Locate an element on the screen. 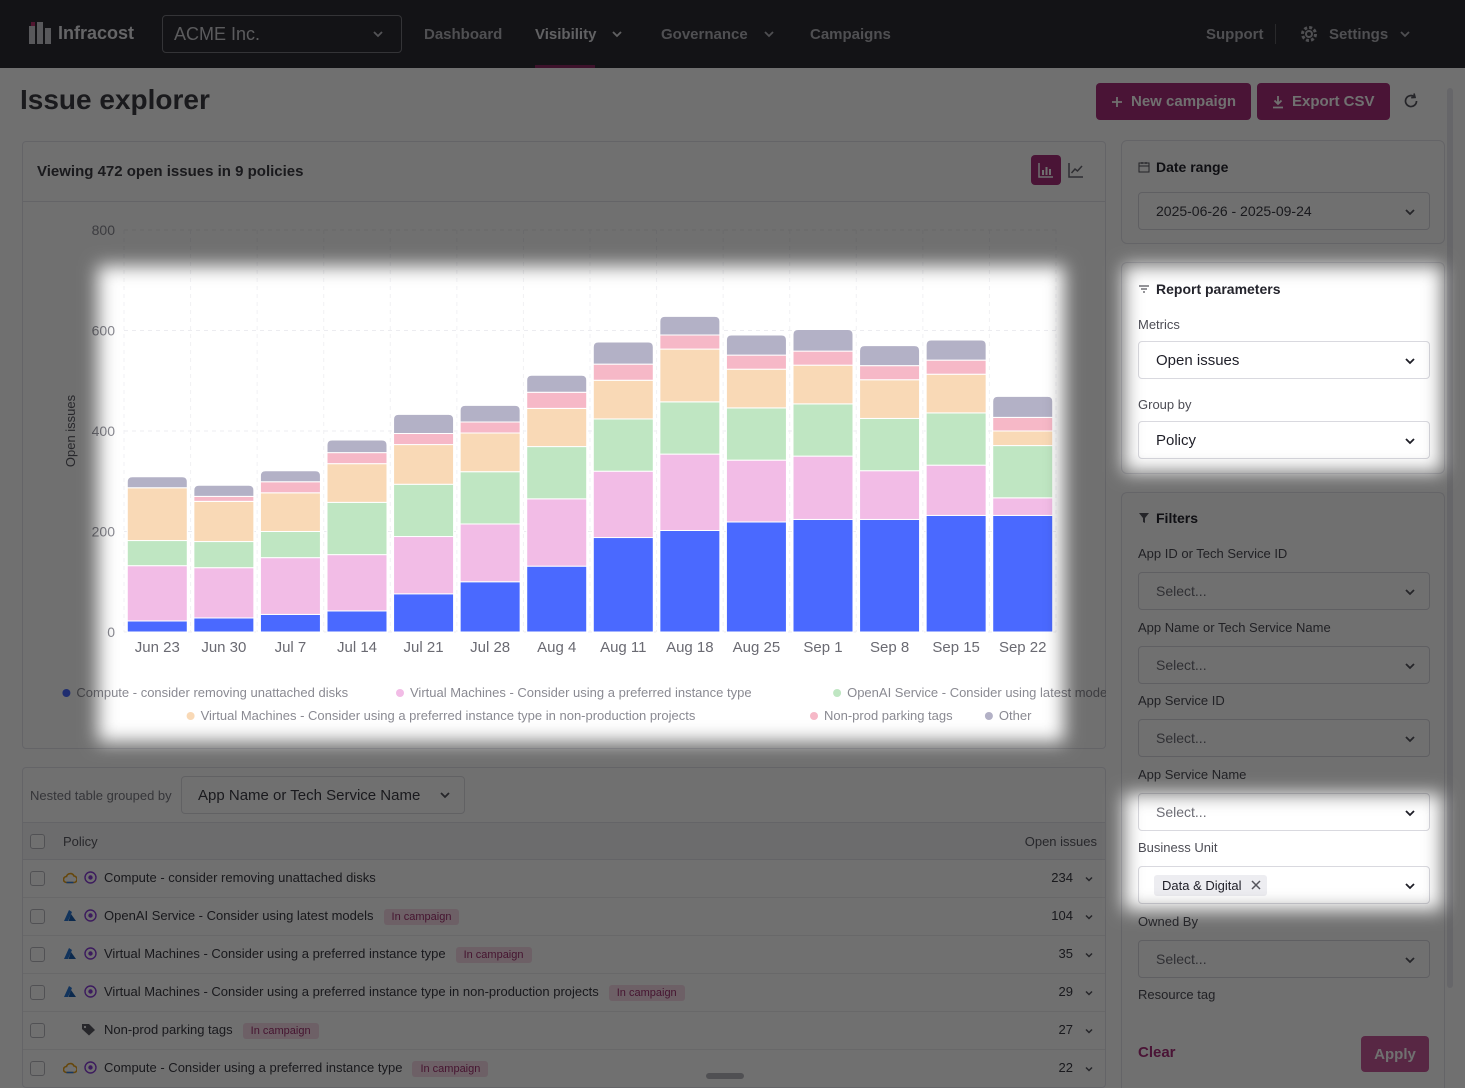 The image size is (1465, 1088). close-icon is located at coordinates (1256, 885).